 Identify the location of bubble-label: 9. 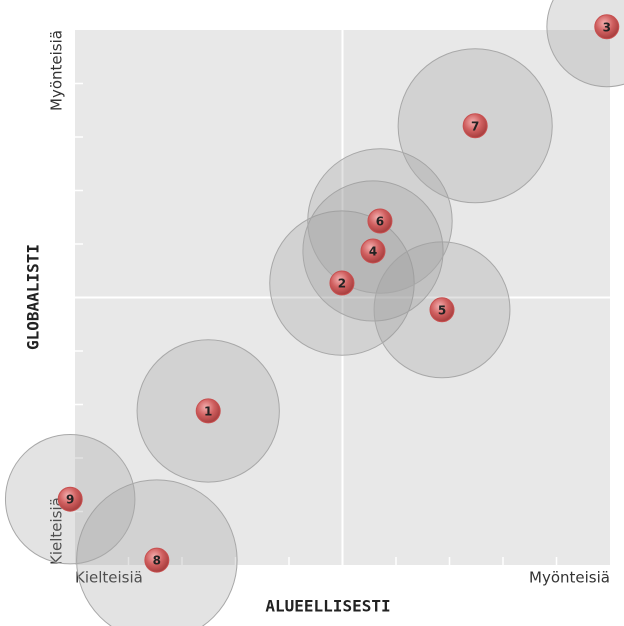
(70, 500).